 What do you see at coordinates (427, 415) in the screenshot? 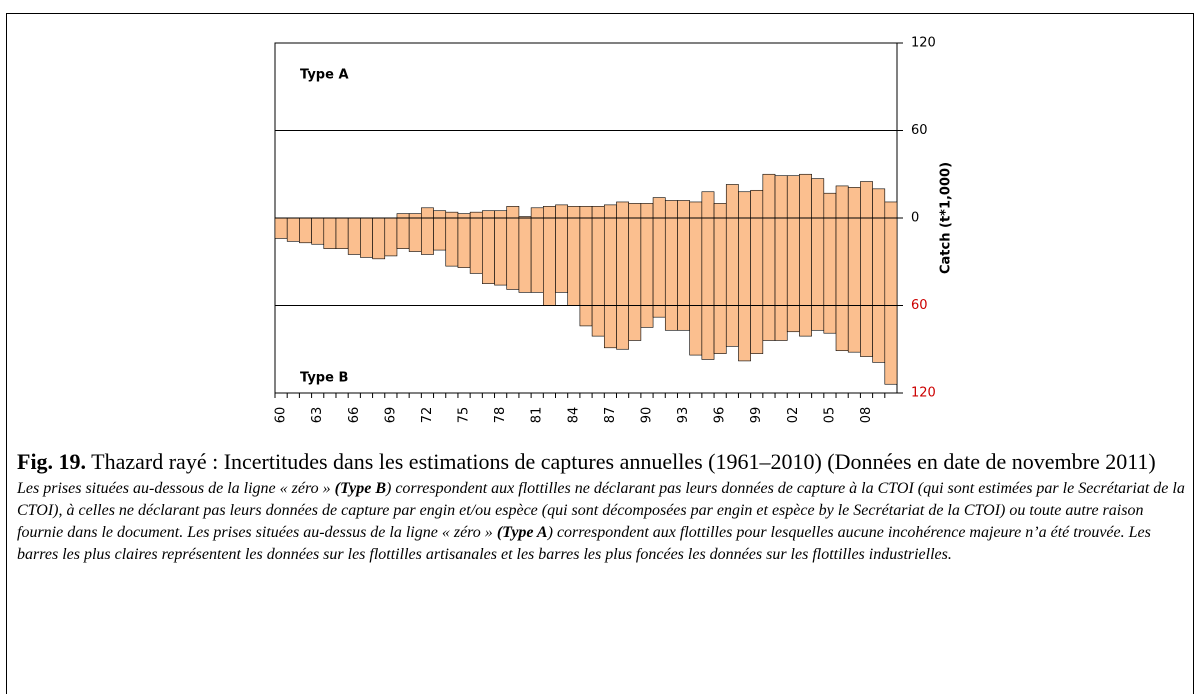
I see `x-tick-label: 72` at bounding box center [427, 415].